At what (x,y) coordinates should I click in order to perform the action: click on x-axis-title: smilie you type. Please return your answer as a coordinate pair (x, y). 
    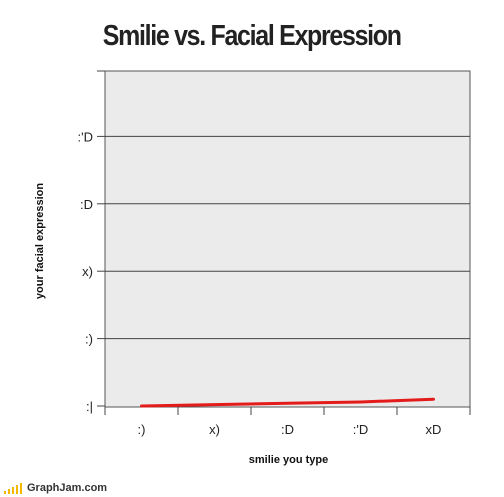
    Looking at the image, I should click on (288, 460).